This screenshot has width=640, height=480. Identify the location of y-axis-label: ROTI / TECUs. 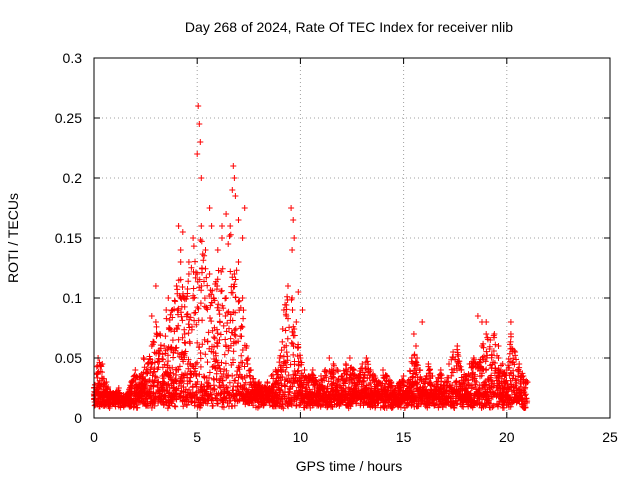
(13, 238).